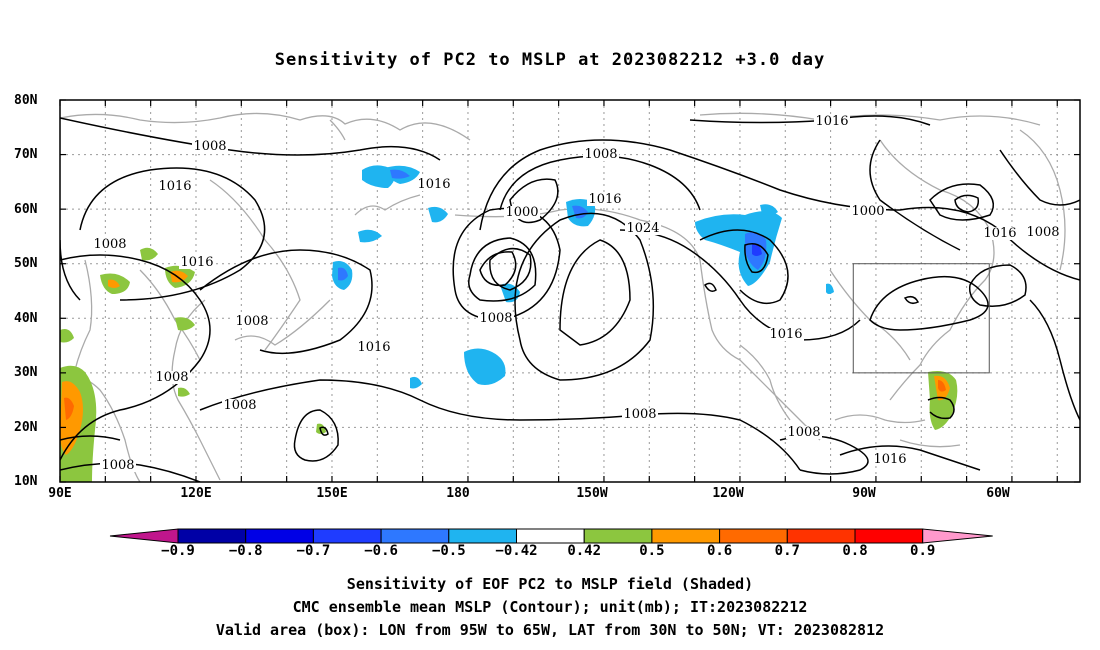 This screenshot has width=1100, height=650. What do you see at coordinates (313, 551) in the screenshot?
I see `colorbar-label: −0.7` at bounding box center [313, 551].